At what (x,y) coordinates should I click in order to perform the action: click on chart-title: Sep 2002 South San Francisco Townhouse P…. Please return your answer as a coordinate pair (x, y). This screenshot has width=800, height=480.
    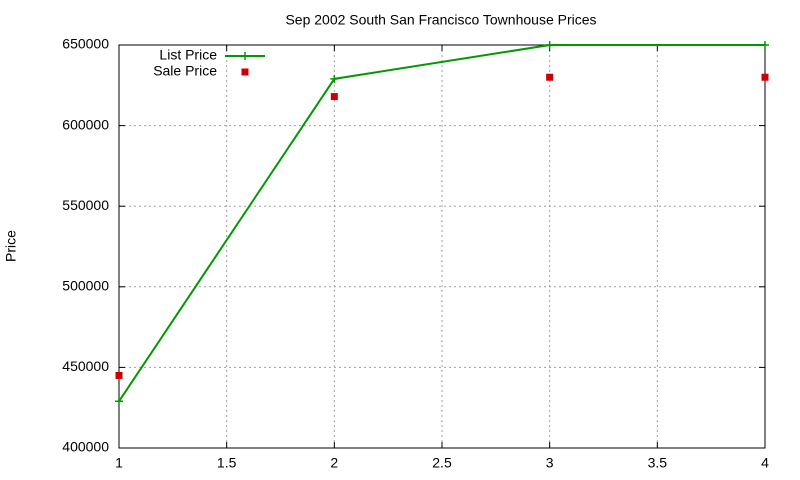
    Looking at the image, I should click on (440, 20).